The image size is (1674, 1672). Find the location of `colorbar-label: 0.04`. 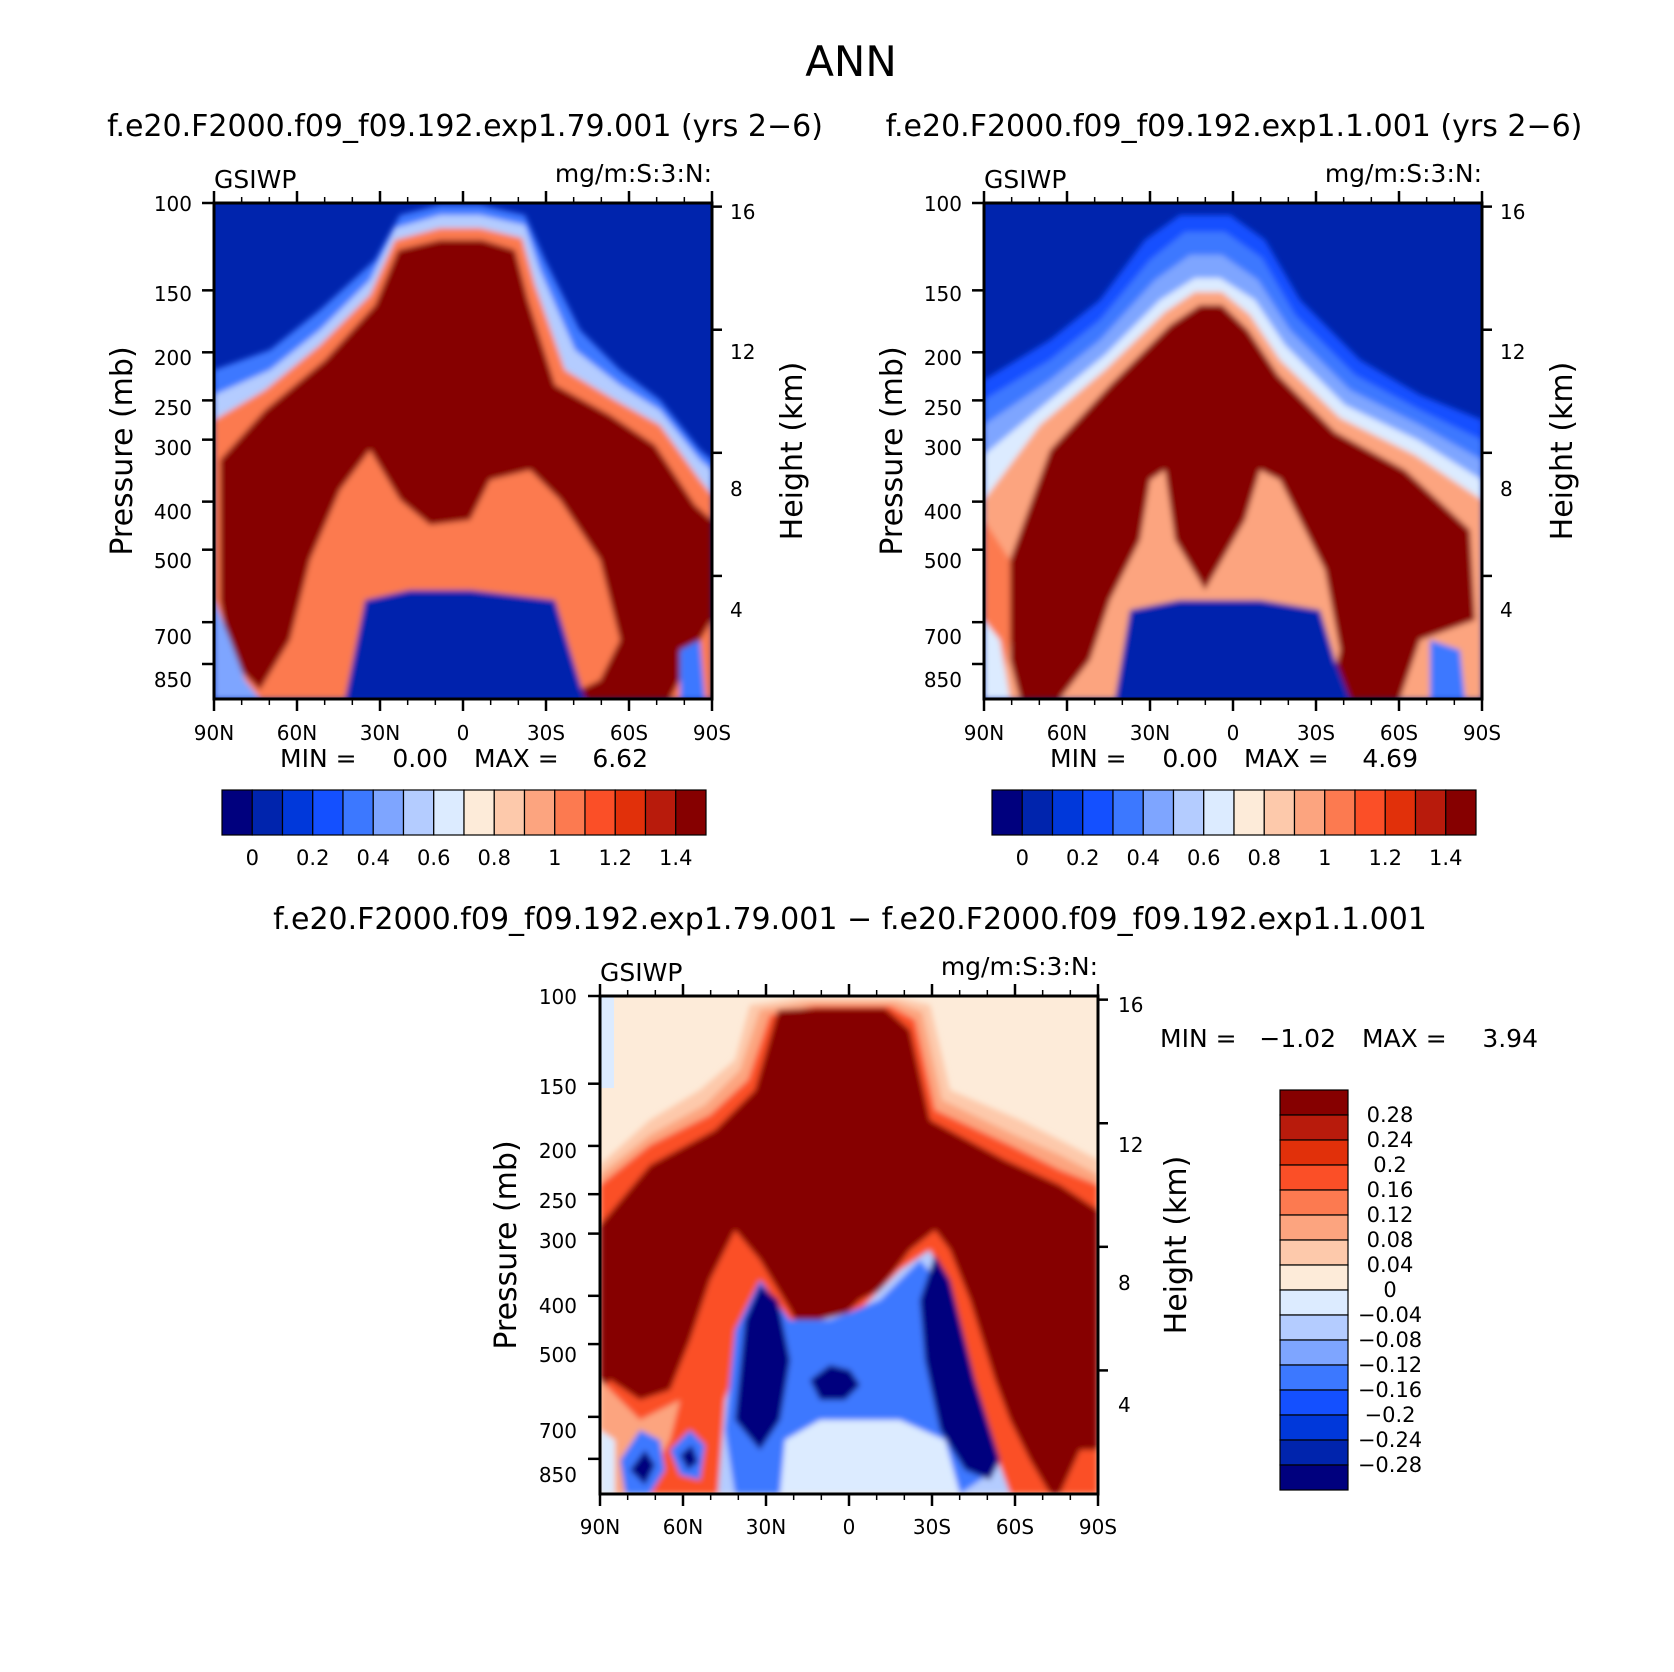

colorbar-label: 0.04 is located at coordinates (1390, 1265).